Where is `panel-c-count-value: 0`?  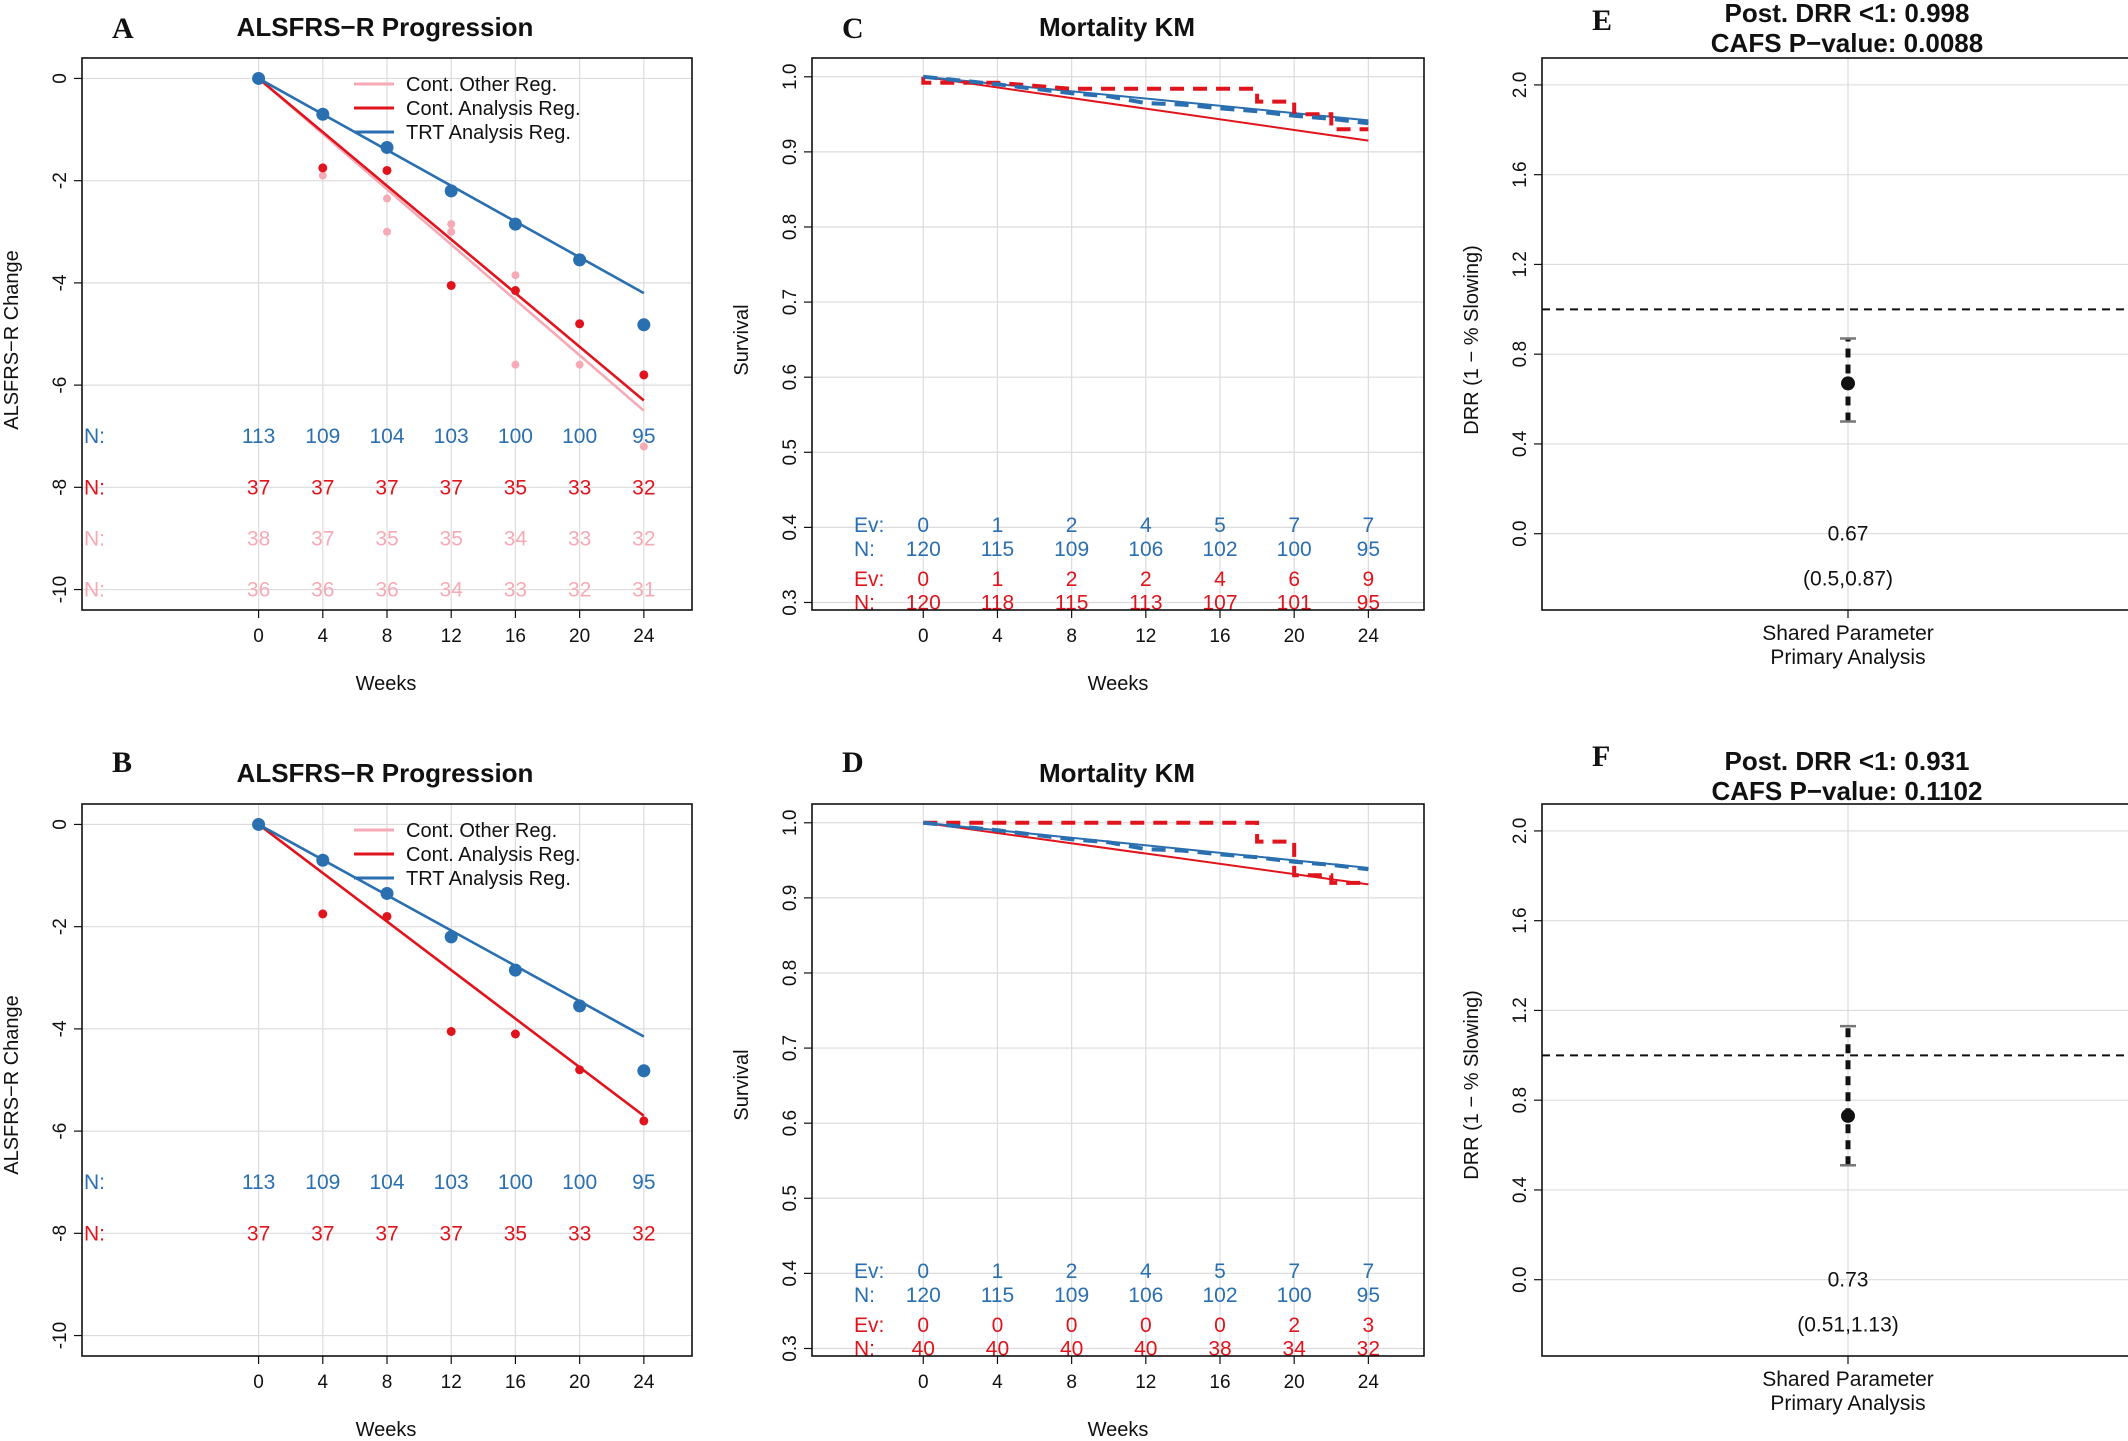
panel-c-count-value: 0 is located at coordinates (923, 579).